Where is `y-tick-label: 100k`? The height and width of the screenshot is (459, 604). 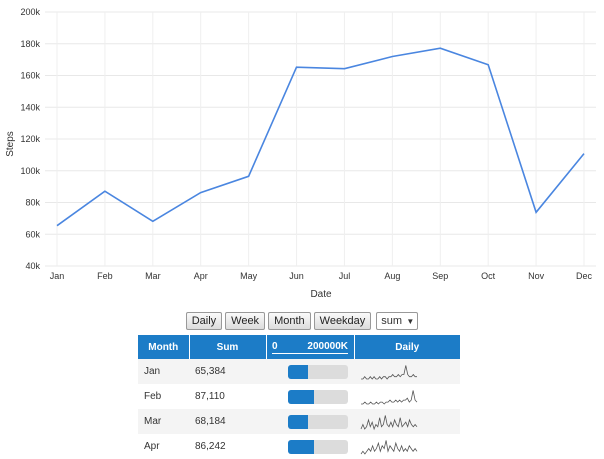 y-tick-label: 100k is located at coordinates (30, 171).